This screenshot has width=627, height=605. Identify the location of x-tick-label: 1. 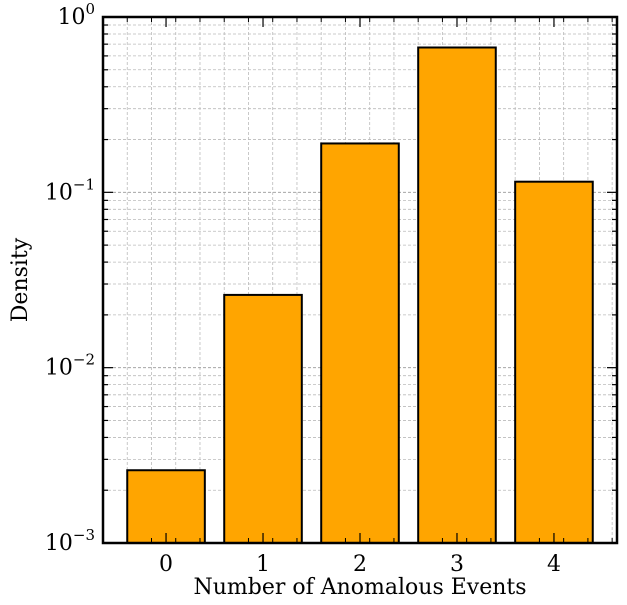
(263, 564).